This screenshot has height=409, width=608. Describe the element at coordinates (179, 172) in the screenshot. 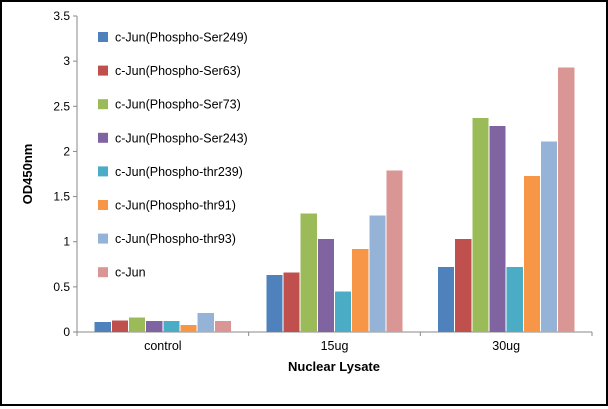

I see `legend-label: c-Jun(Phospho-thr239)` at that location.